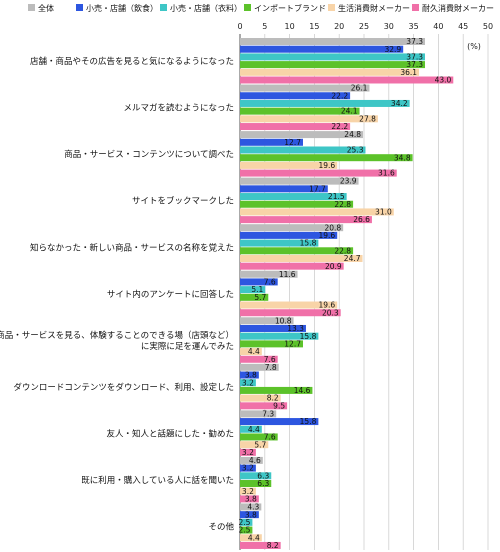  I want to click on data-label: 21.5, so click(336, 196).